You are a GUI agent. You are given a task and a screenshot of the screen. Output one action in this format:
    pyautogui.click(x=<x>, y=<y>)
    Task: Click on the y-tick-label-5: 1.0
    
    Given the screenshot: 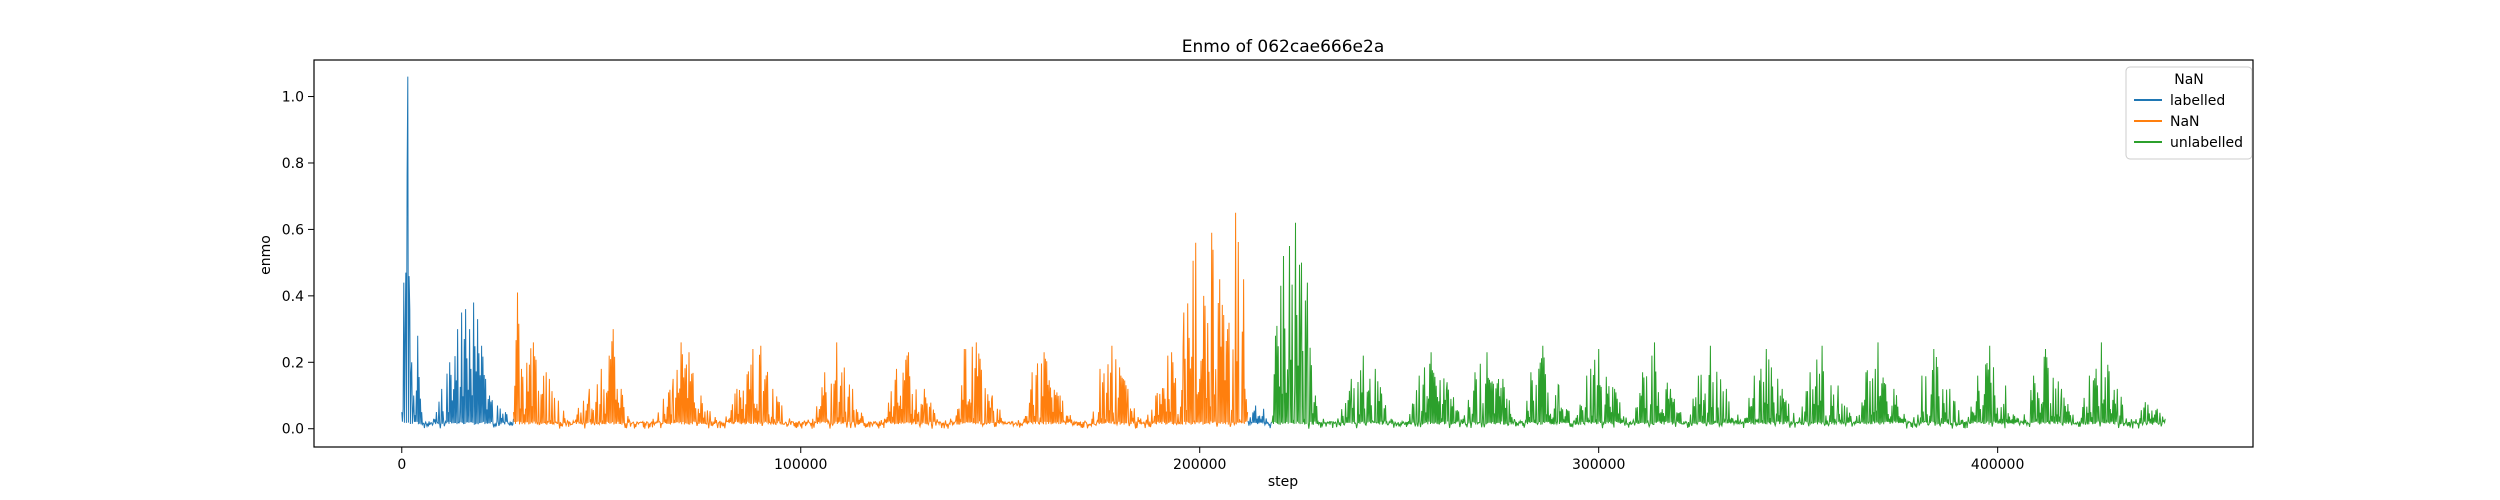 What is the action you would take?
    pyautogui.click(x=293, y=98)
    